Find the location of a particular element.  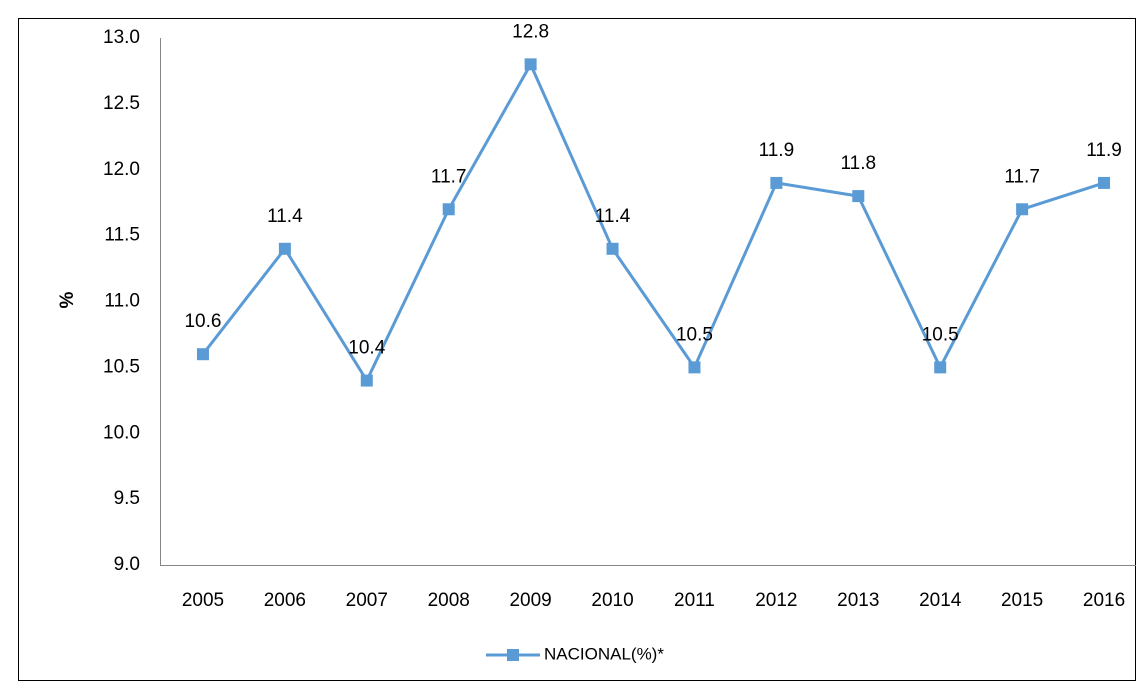

x-tick-label: 2007 is located at coordinates (367, 600).